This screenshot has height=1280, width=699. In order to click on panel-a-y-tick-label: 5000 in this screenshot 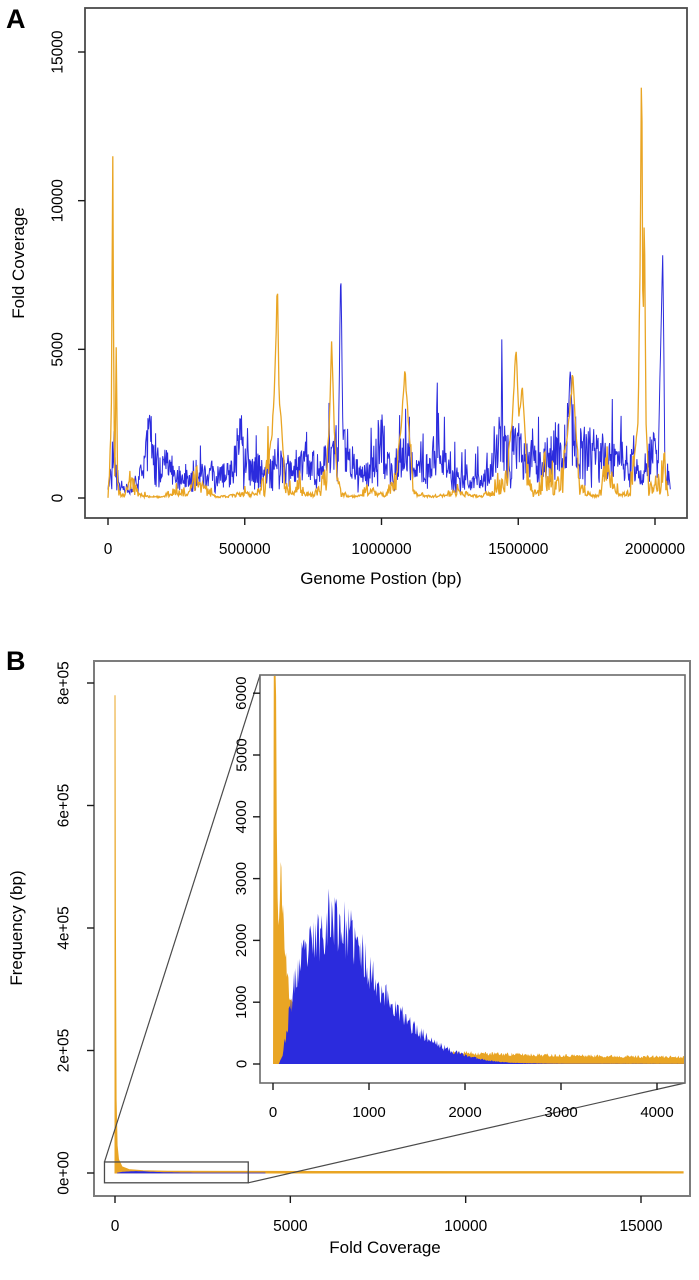, I will do `click(57, 349)`.